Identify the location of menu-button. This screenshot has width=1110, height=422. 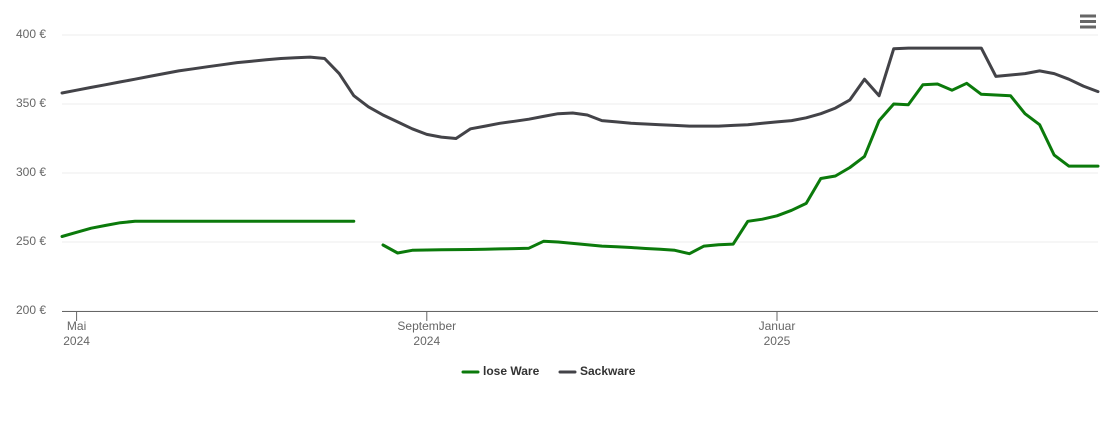
(1088, 22).